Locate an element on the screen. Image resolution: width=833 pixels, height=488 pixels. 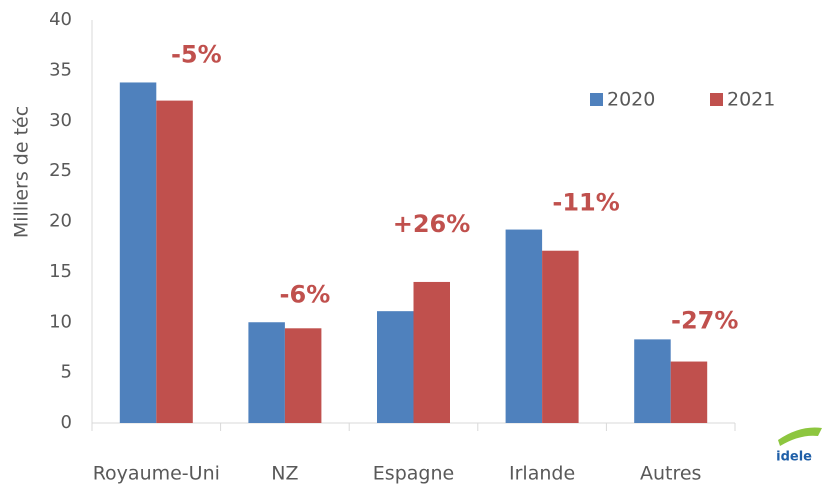
y-tick-label: 25 is located at coordinates (60, 170).